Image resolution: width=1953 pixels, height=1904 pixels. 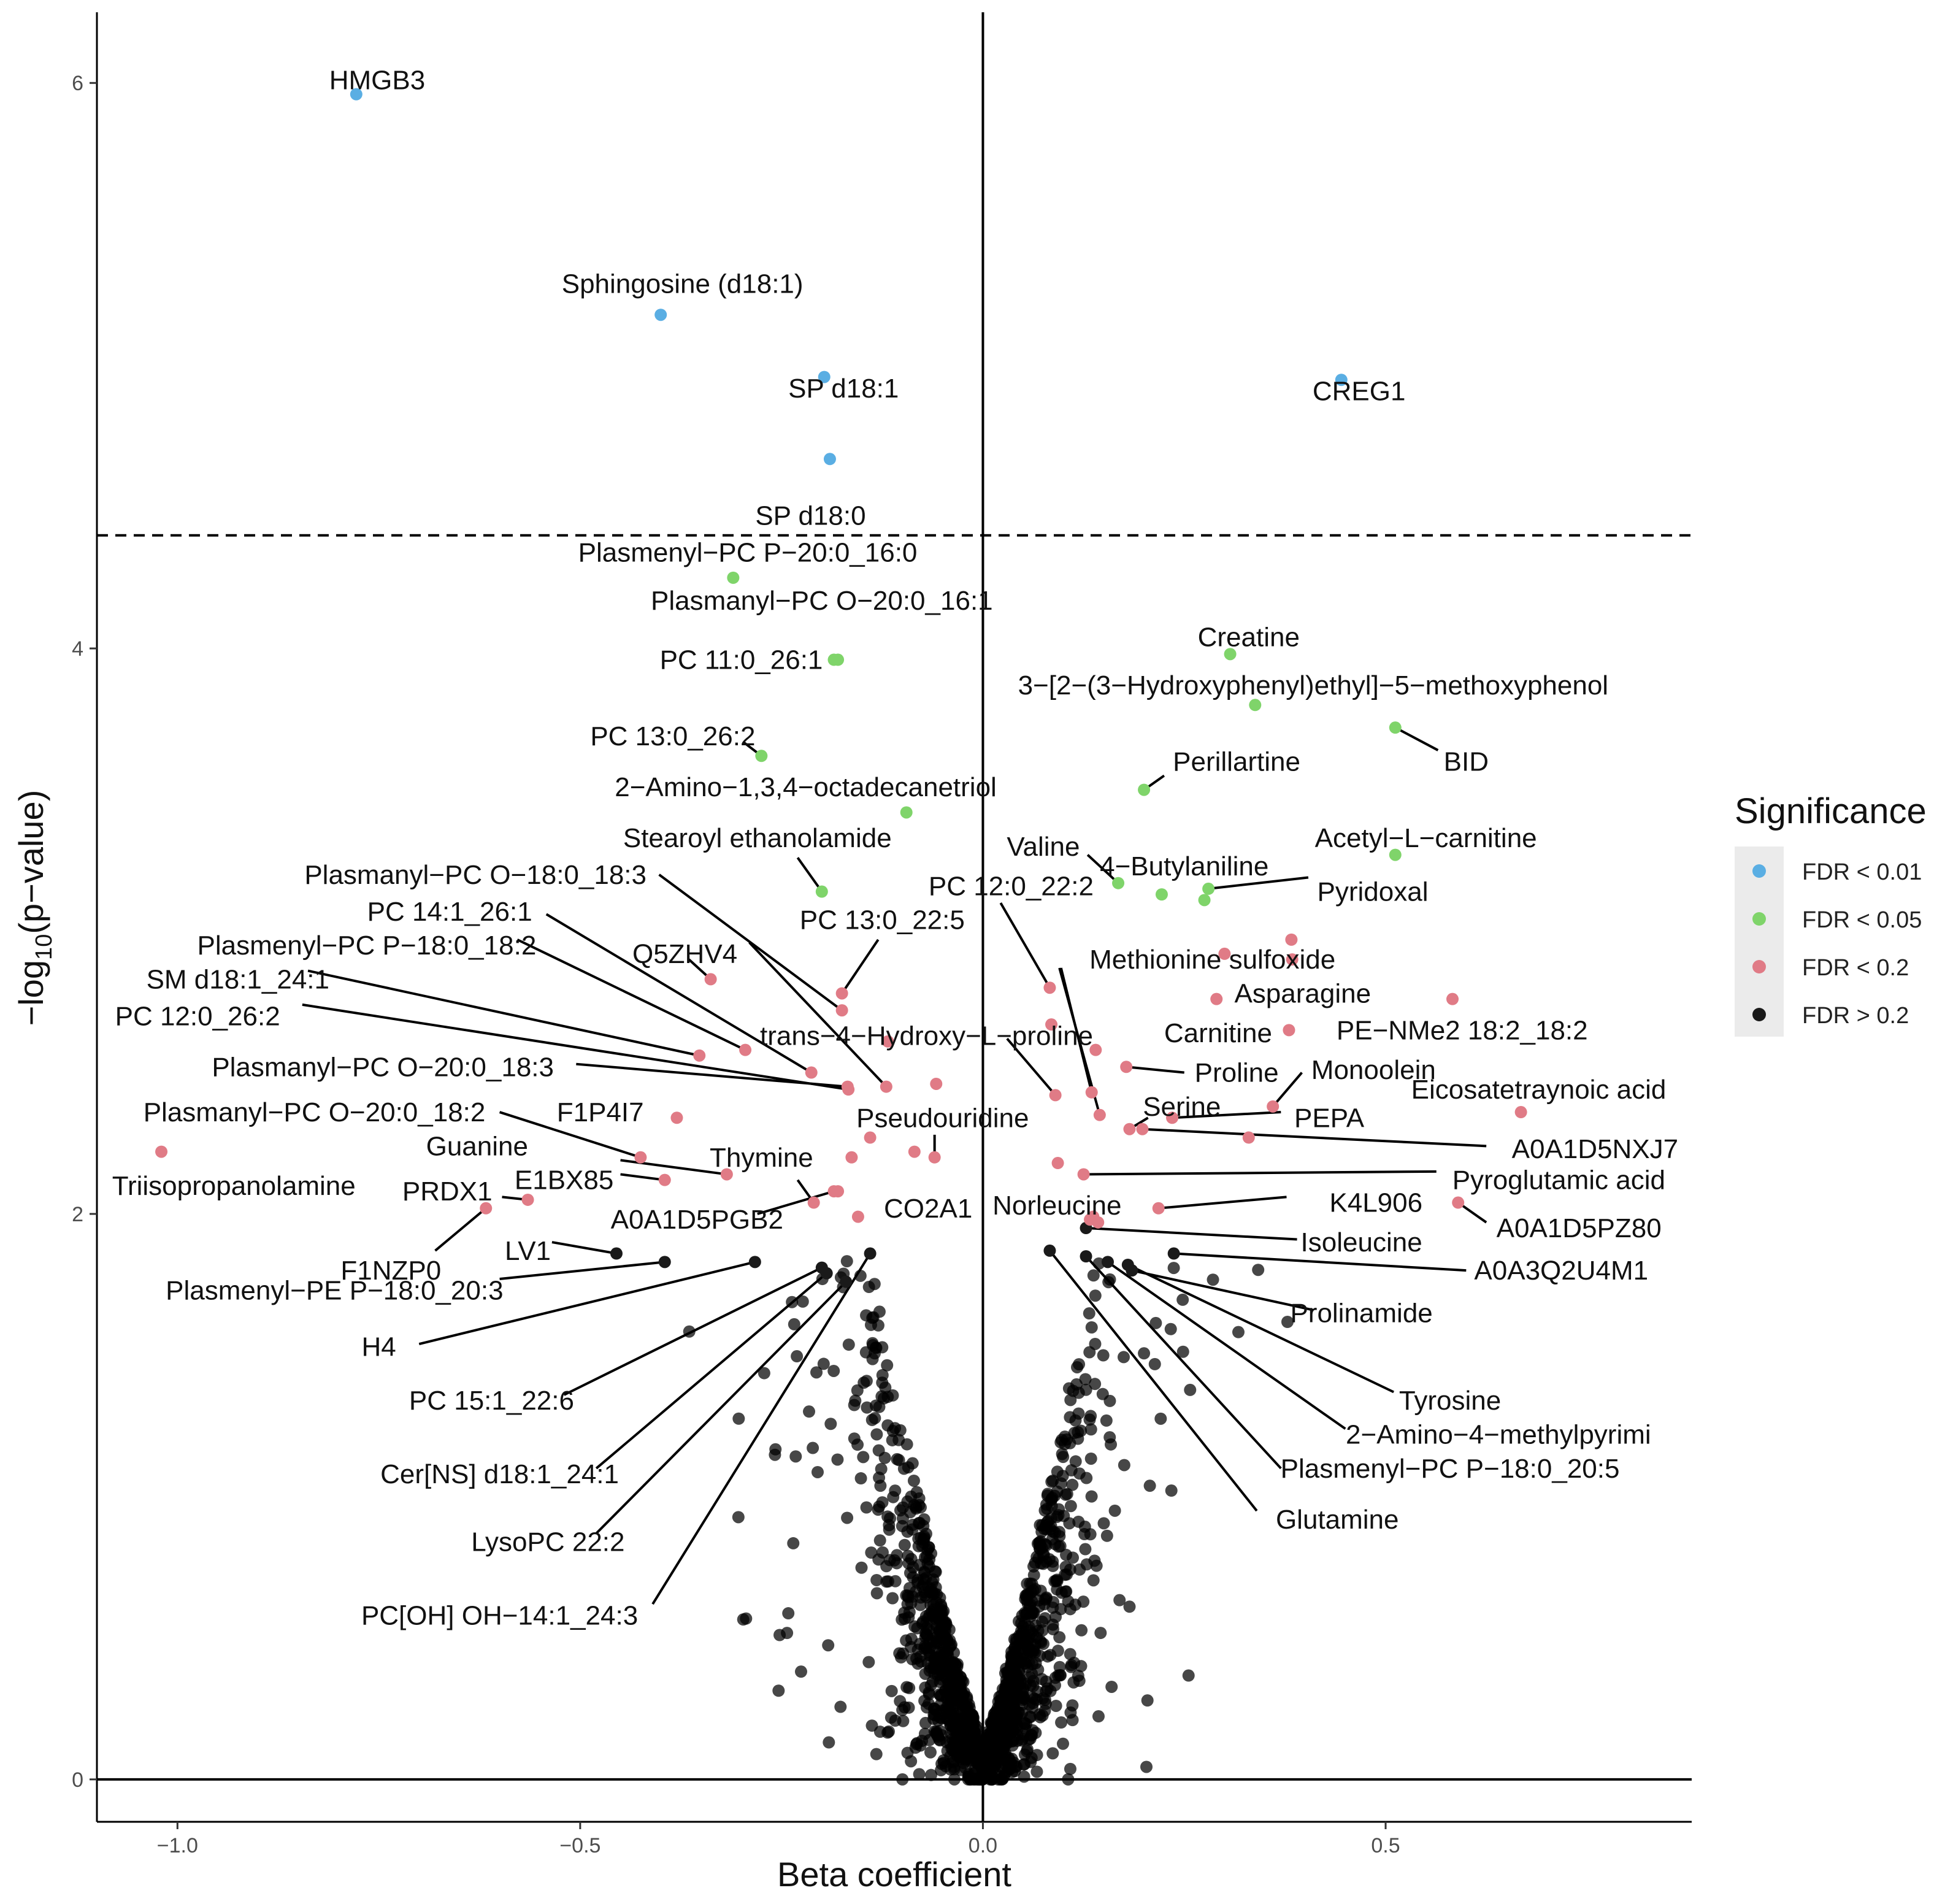 What do you see at coordinates (499, 1474) in the screenshot?
I see `point-label: Cer[NS] d18:1_24:1` at bounding box center [499, 1474].